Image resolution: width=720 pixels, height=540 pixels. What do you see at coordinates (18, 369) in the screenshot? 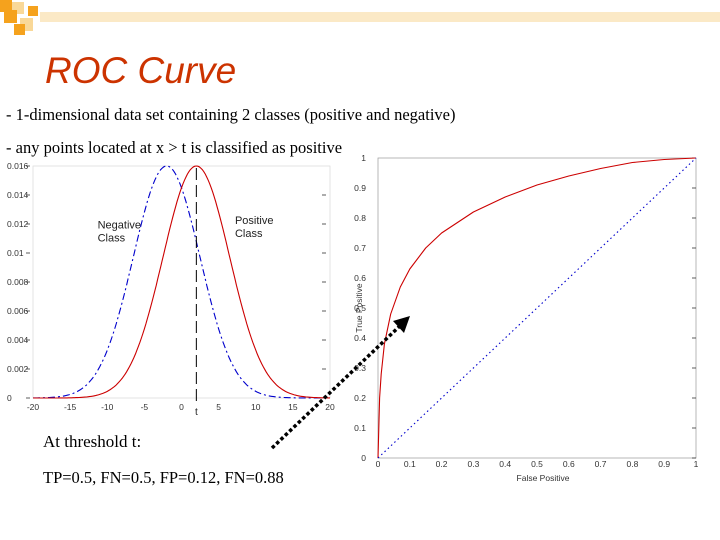
I see `y-tick-label: 0.002` at bounding box center [18, 369].